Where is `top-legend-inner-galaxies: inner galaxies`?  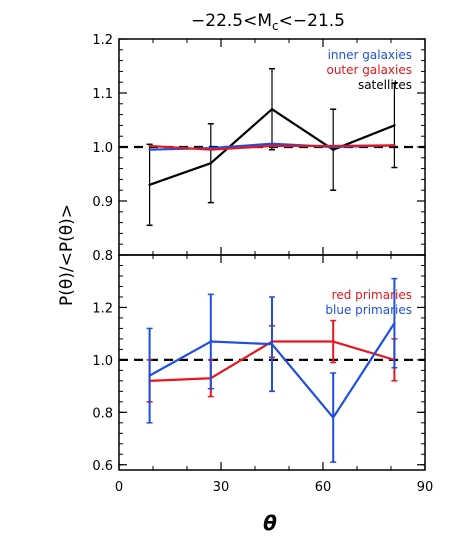 top-legend-inner-galaxies: inner galaxies is located at coordinates (370, 55).